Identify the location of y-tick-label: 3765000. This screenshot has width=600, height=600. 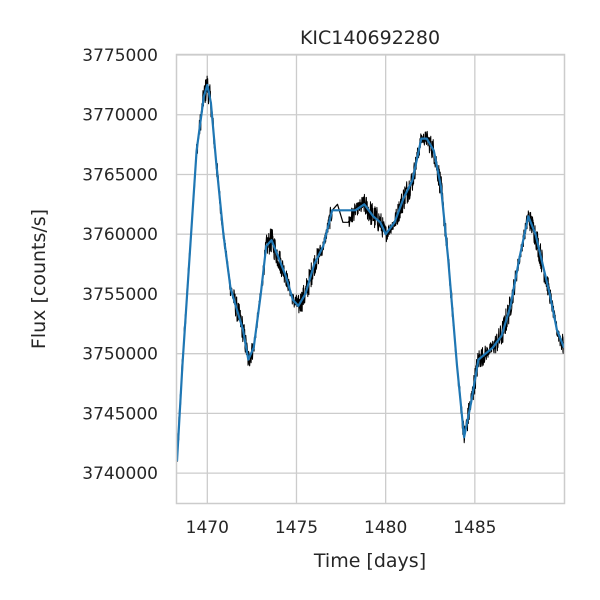
(120, 175).